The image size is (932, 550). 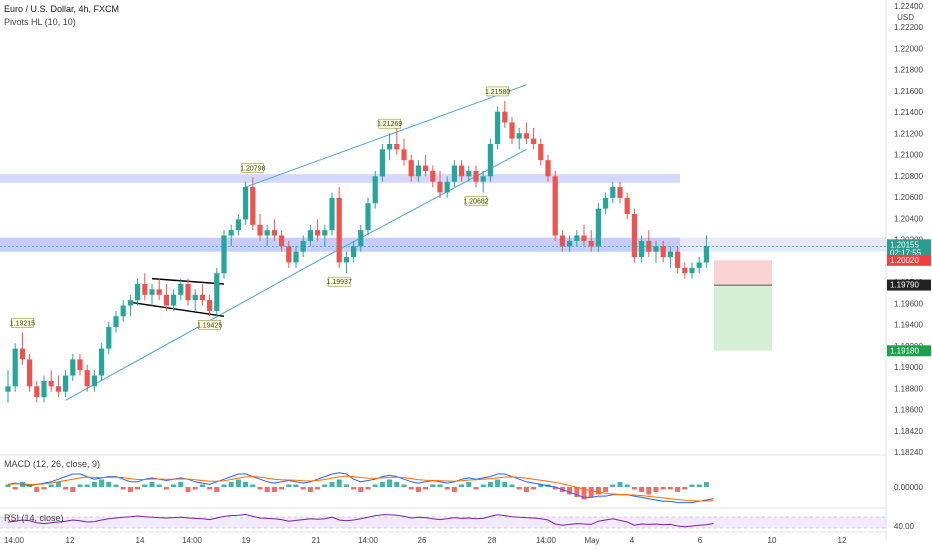 What do you see at coordinates (177, 309) in the screenshot?
I see `flag-line` at bounding box center [177, 309].